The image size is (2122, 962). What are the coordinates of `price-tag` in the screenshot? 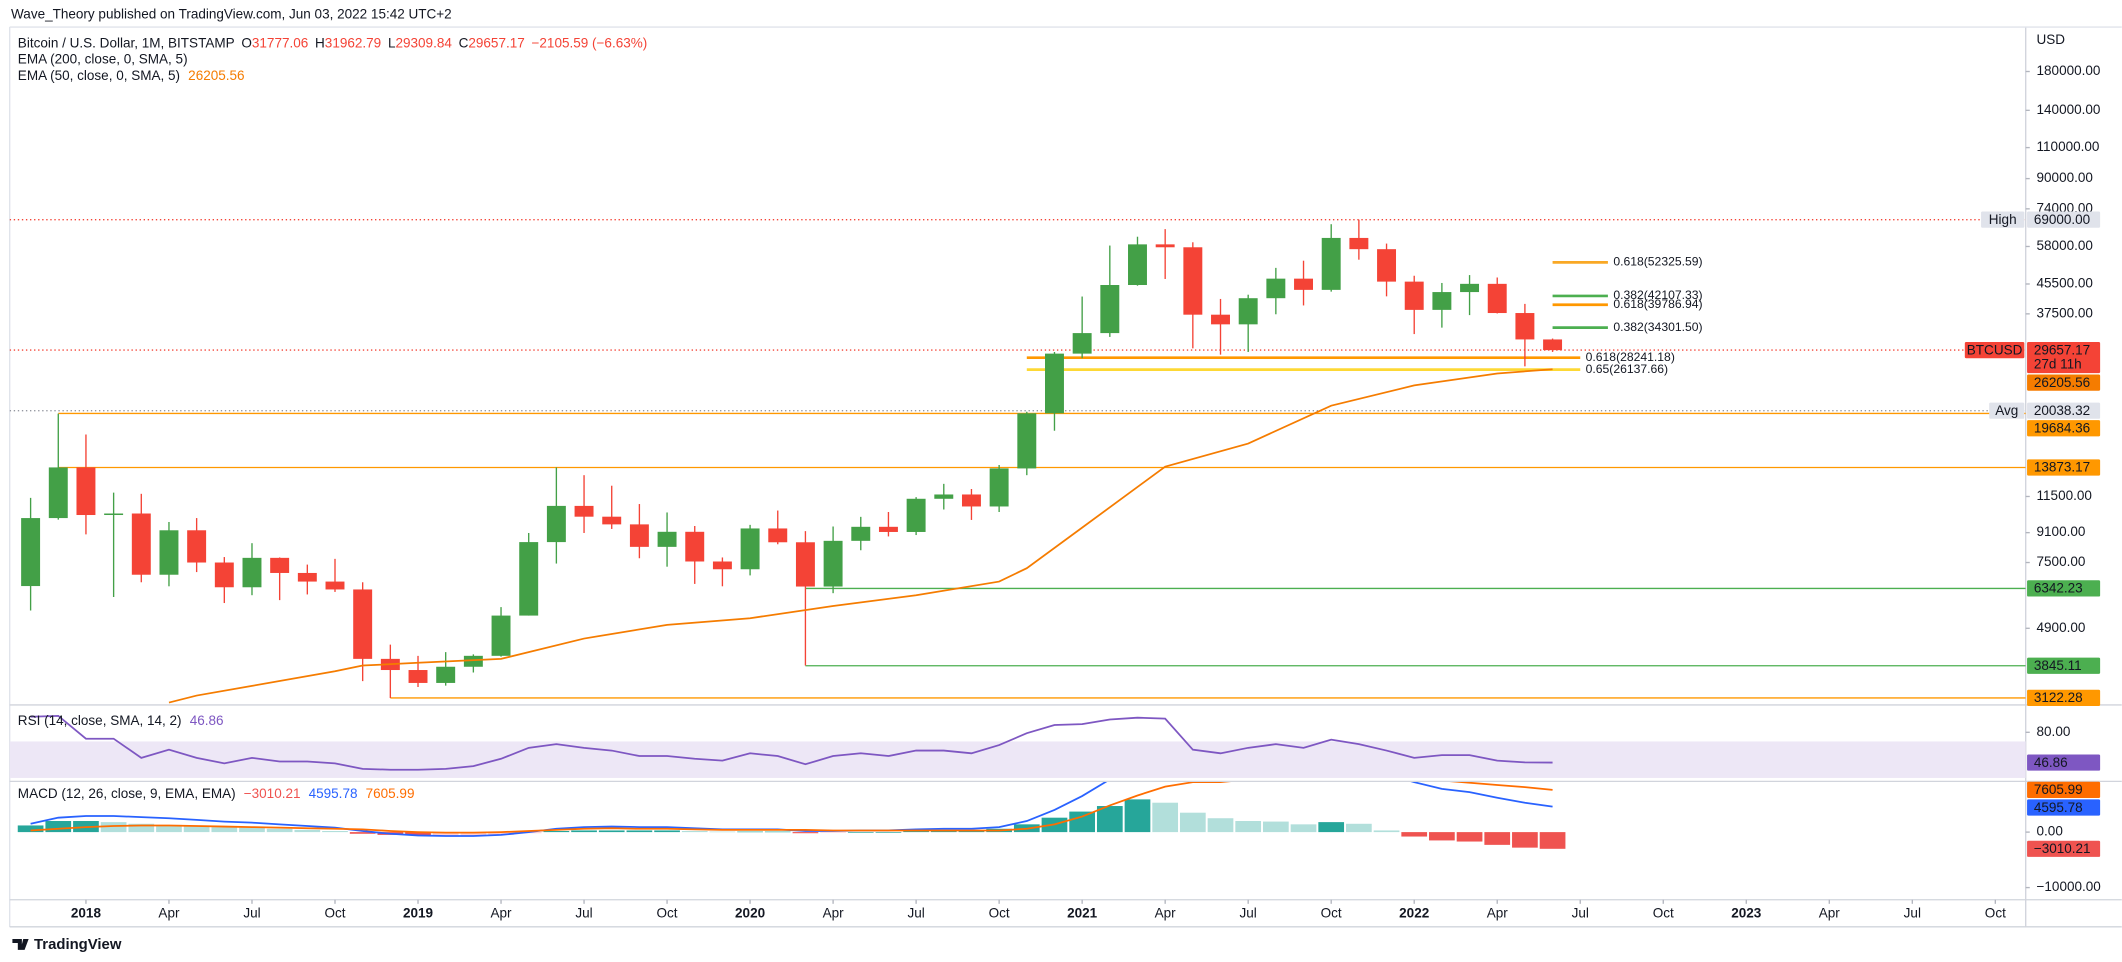 It's located at (2064, 588).